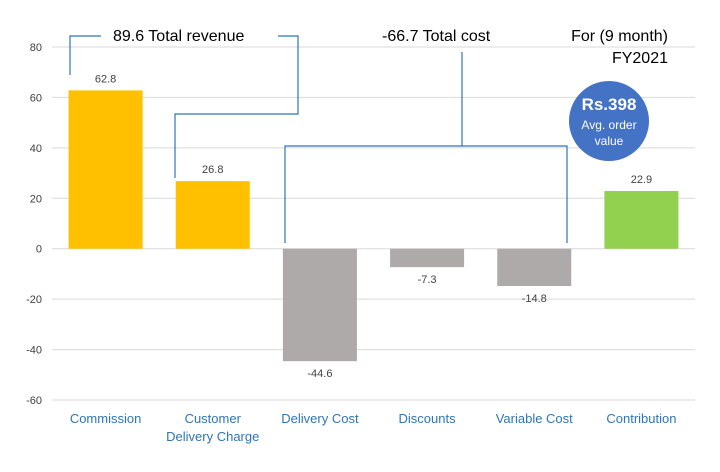  What do you see at coordinates (184, 106) in the screenshot?
I see `revenue-bracket-line` at bounding box center [184, 106].